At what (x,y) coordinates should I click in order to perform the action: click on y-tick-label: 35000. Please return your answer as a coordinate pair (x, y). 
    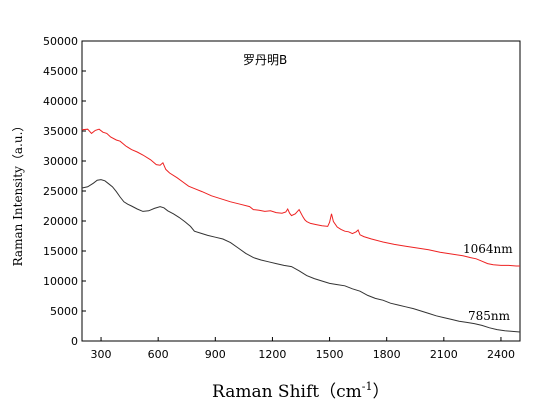
    Looking at the image, I should click on (60, 131).